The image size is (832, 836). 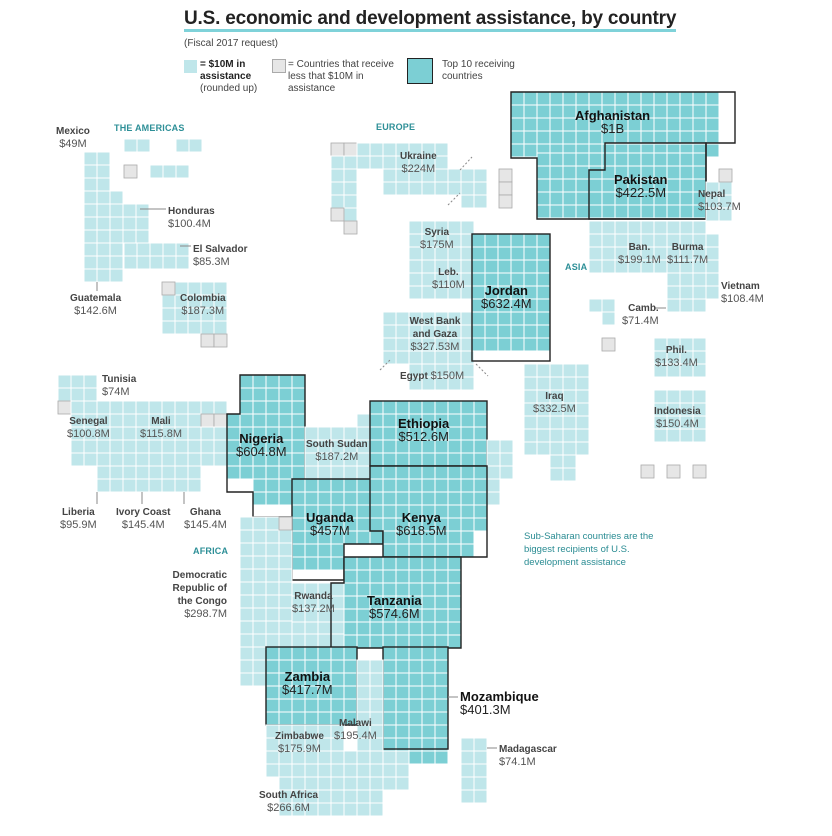 I want to click on ivory-coast-tiles, so click(x=103, y=459).